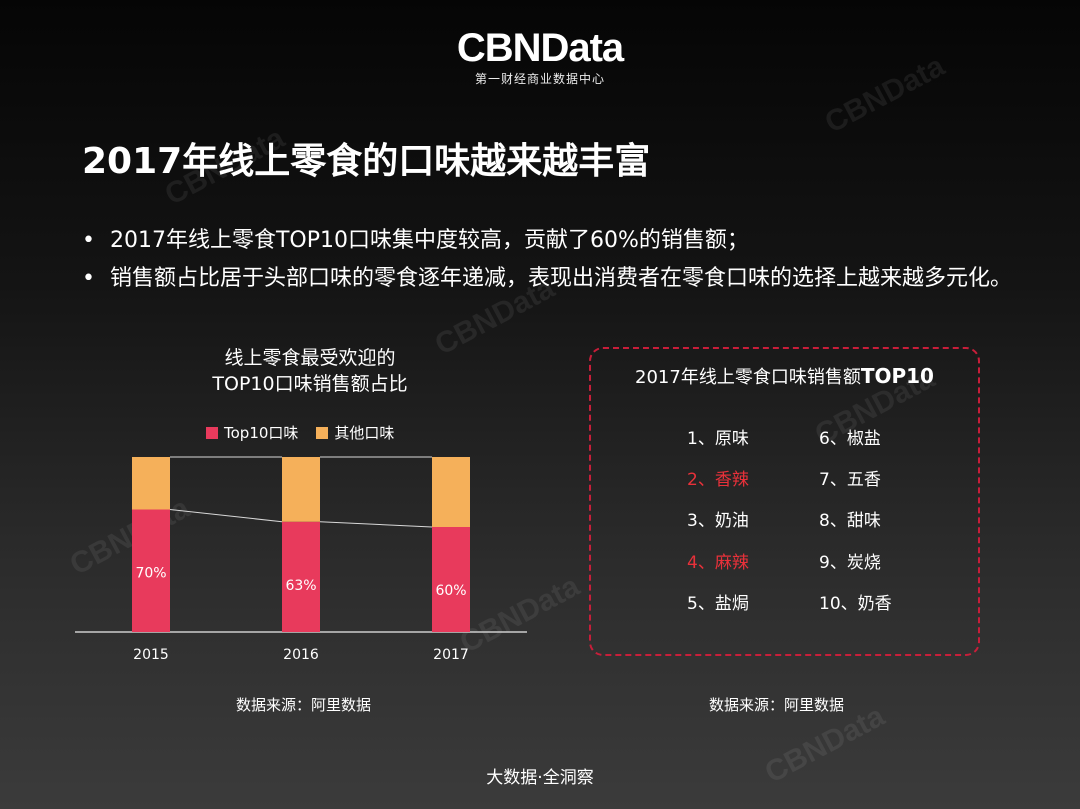 The image size is (1080, 809). What do you see at coordinates (850, 563) in the screenshot?
I see `top10-rank-item: 9、炭烧` at bounding box center [850, 563].